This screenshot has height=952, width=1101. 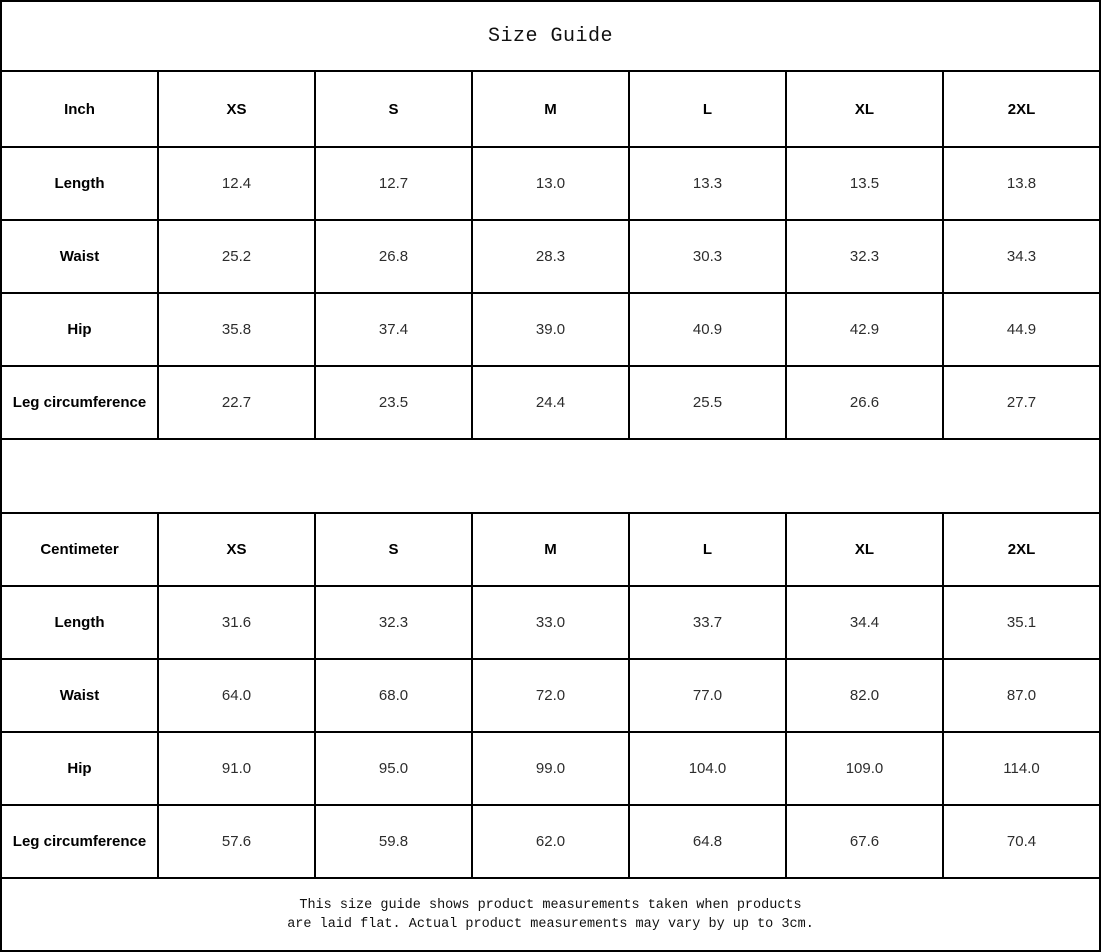 What do you see at coordinates (1021, 183) in the screenshot?
I see `cell-value: 13.8` at bounding box center [1021, 183].